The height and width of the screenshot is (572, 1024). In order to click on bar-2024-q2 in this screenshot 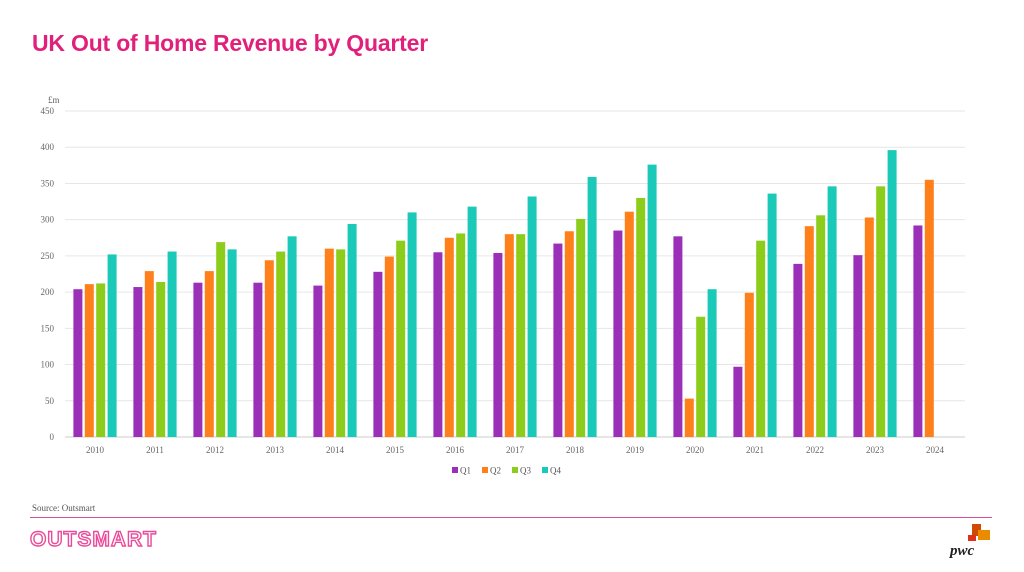, I will do `click(929, 308)`.